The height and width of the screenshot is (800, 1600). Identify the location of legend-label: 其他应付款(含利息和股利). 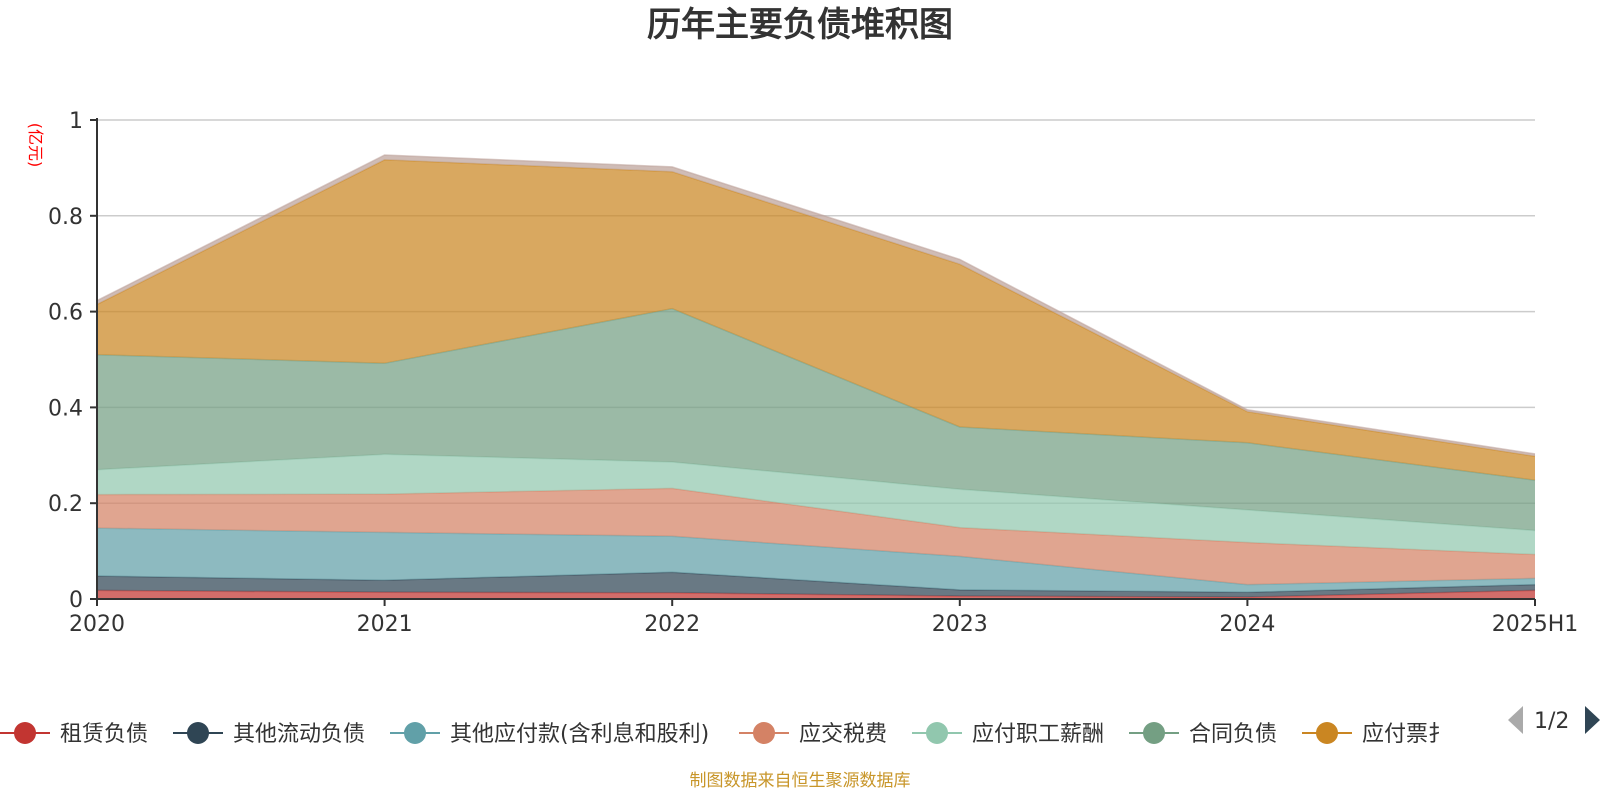
(579, 734).